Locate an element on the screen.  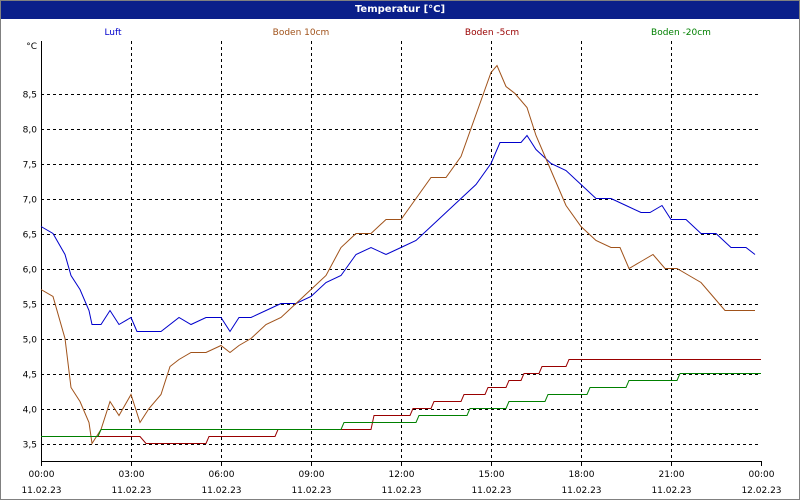
y-tick-label: 6,5 is located at coordinates (30, 236).